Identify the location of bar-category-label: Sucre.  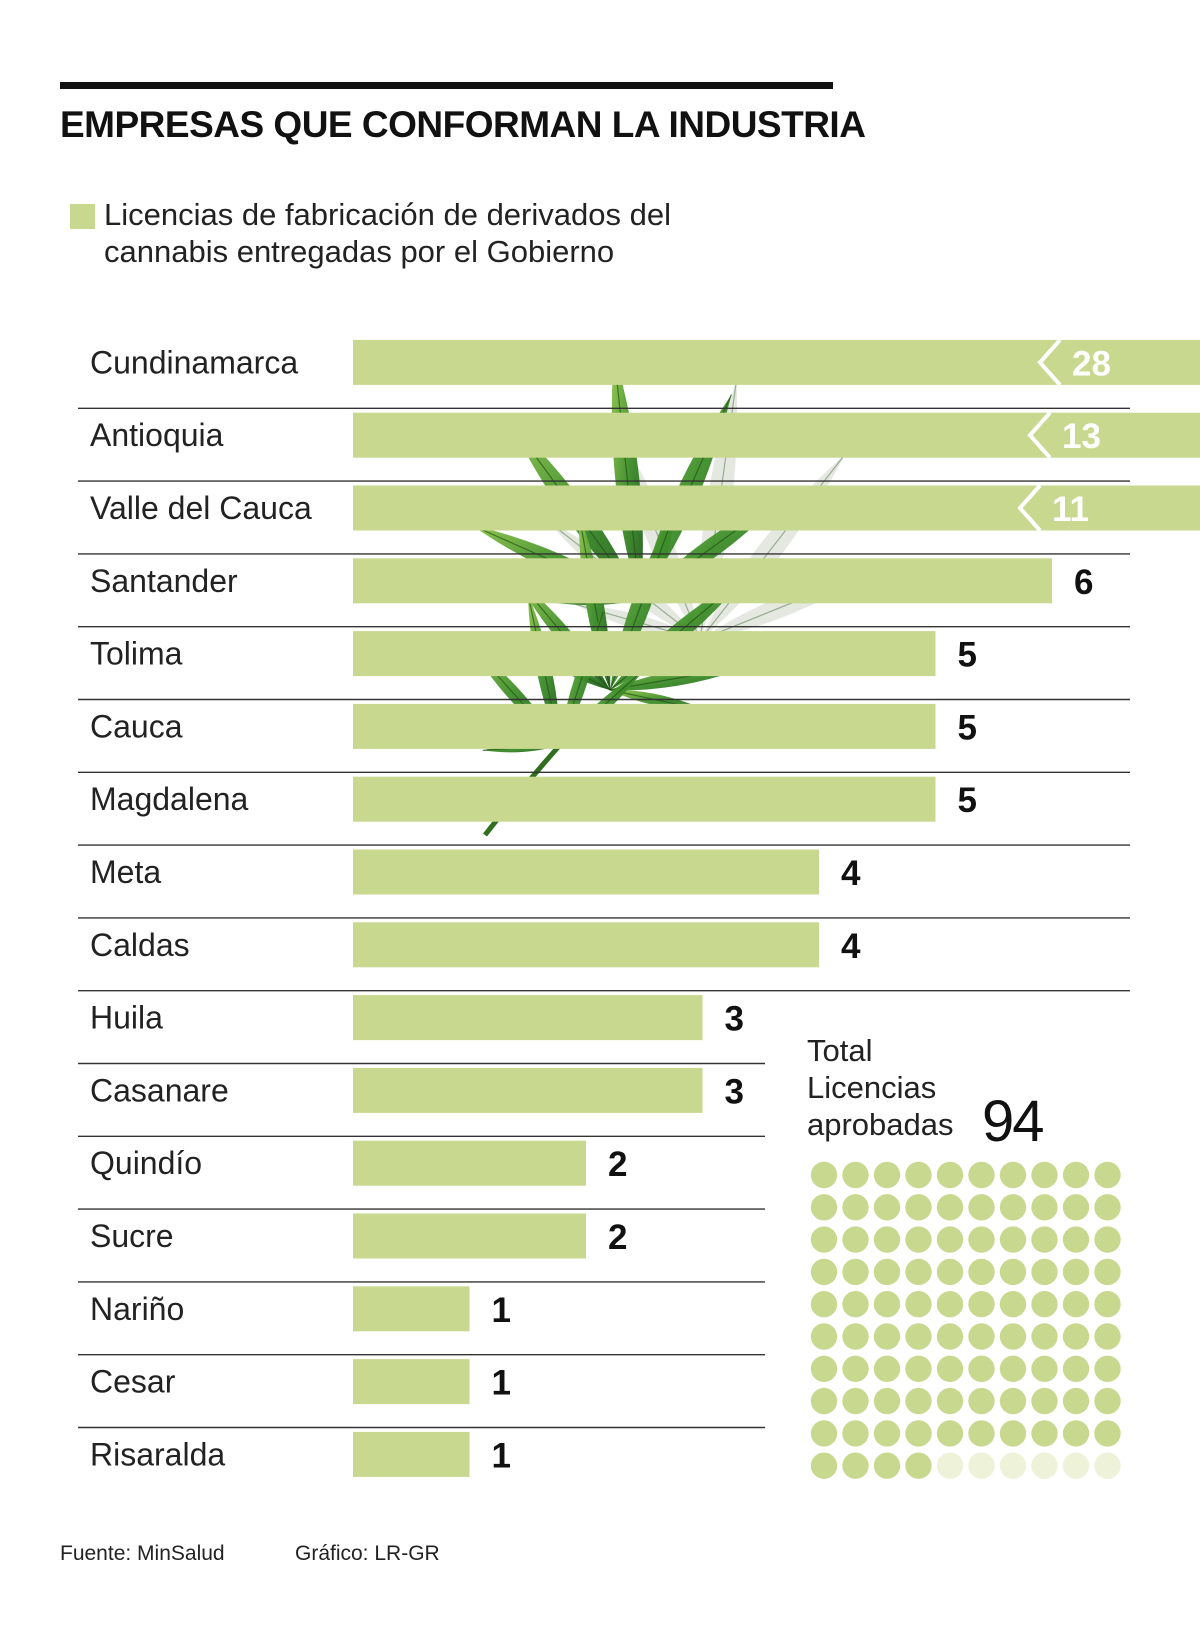
(132, 1236).